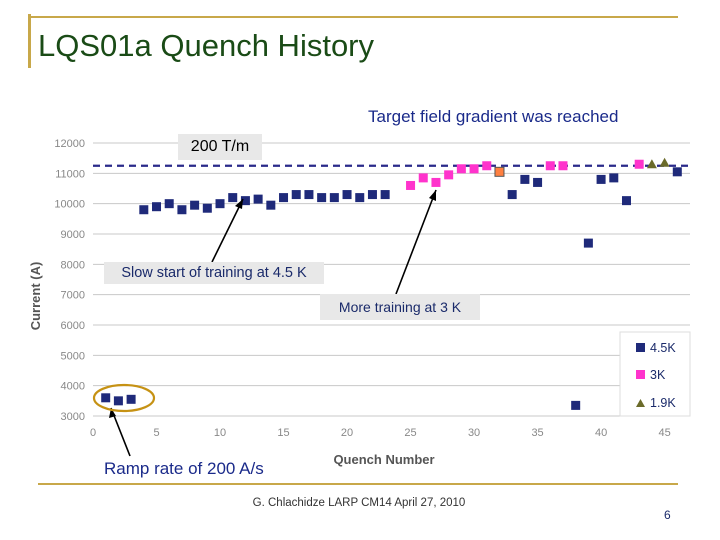 This screenshot has width=720, height=540. Describe the element at coordinates (493, 116) in the screenshot. I see `target-reached-note: Target field gradient was reached` at that location.